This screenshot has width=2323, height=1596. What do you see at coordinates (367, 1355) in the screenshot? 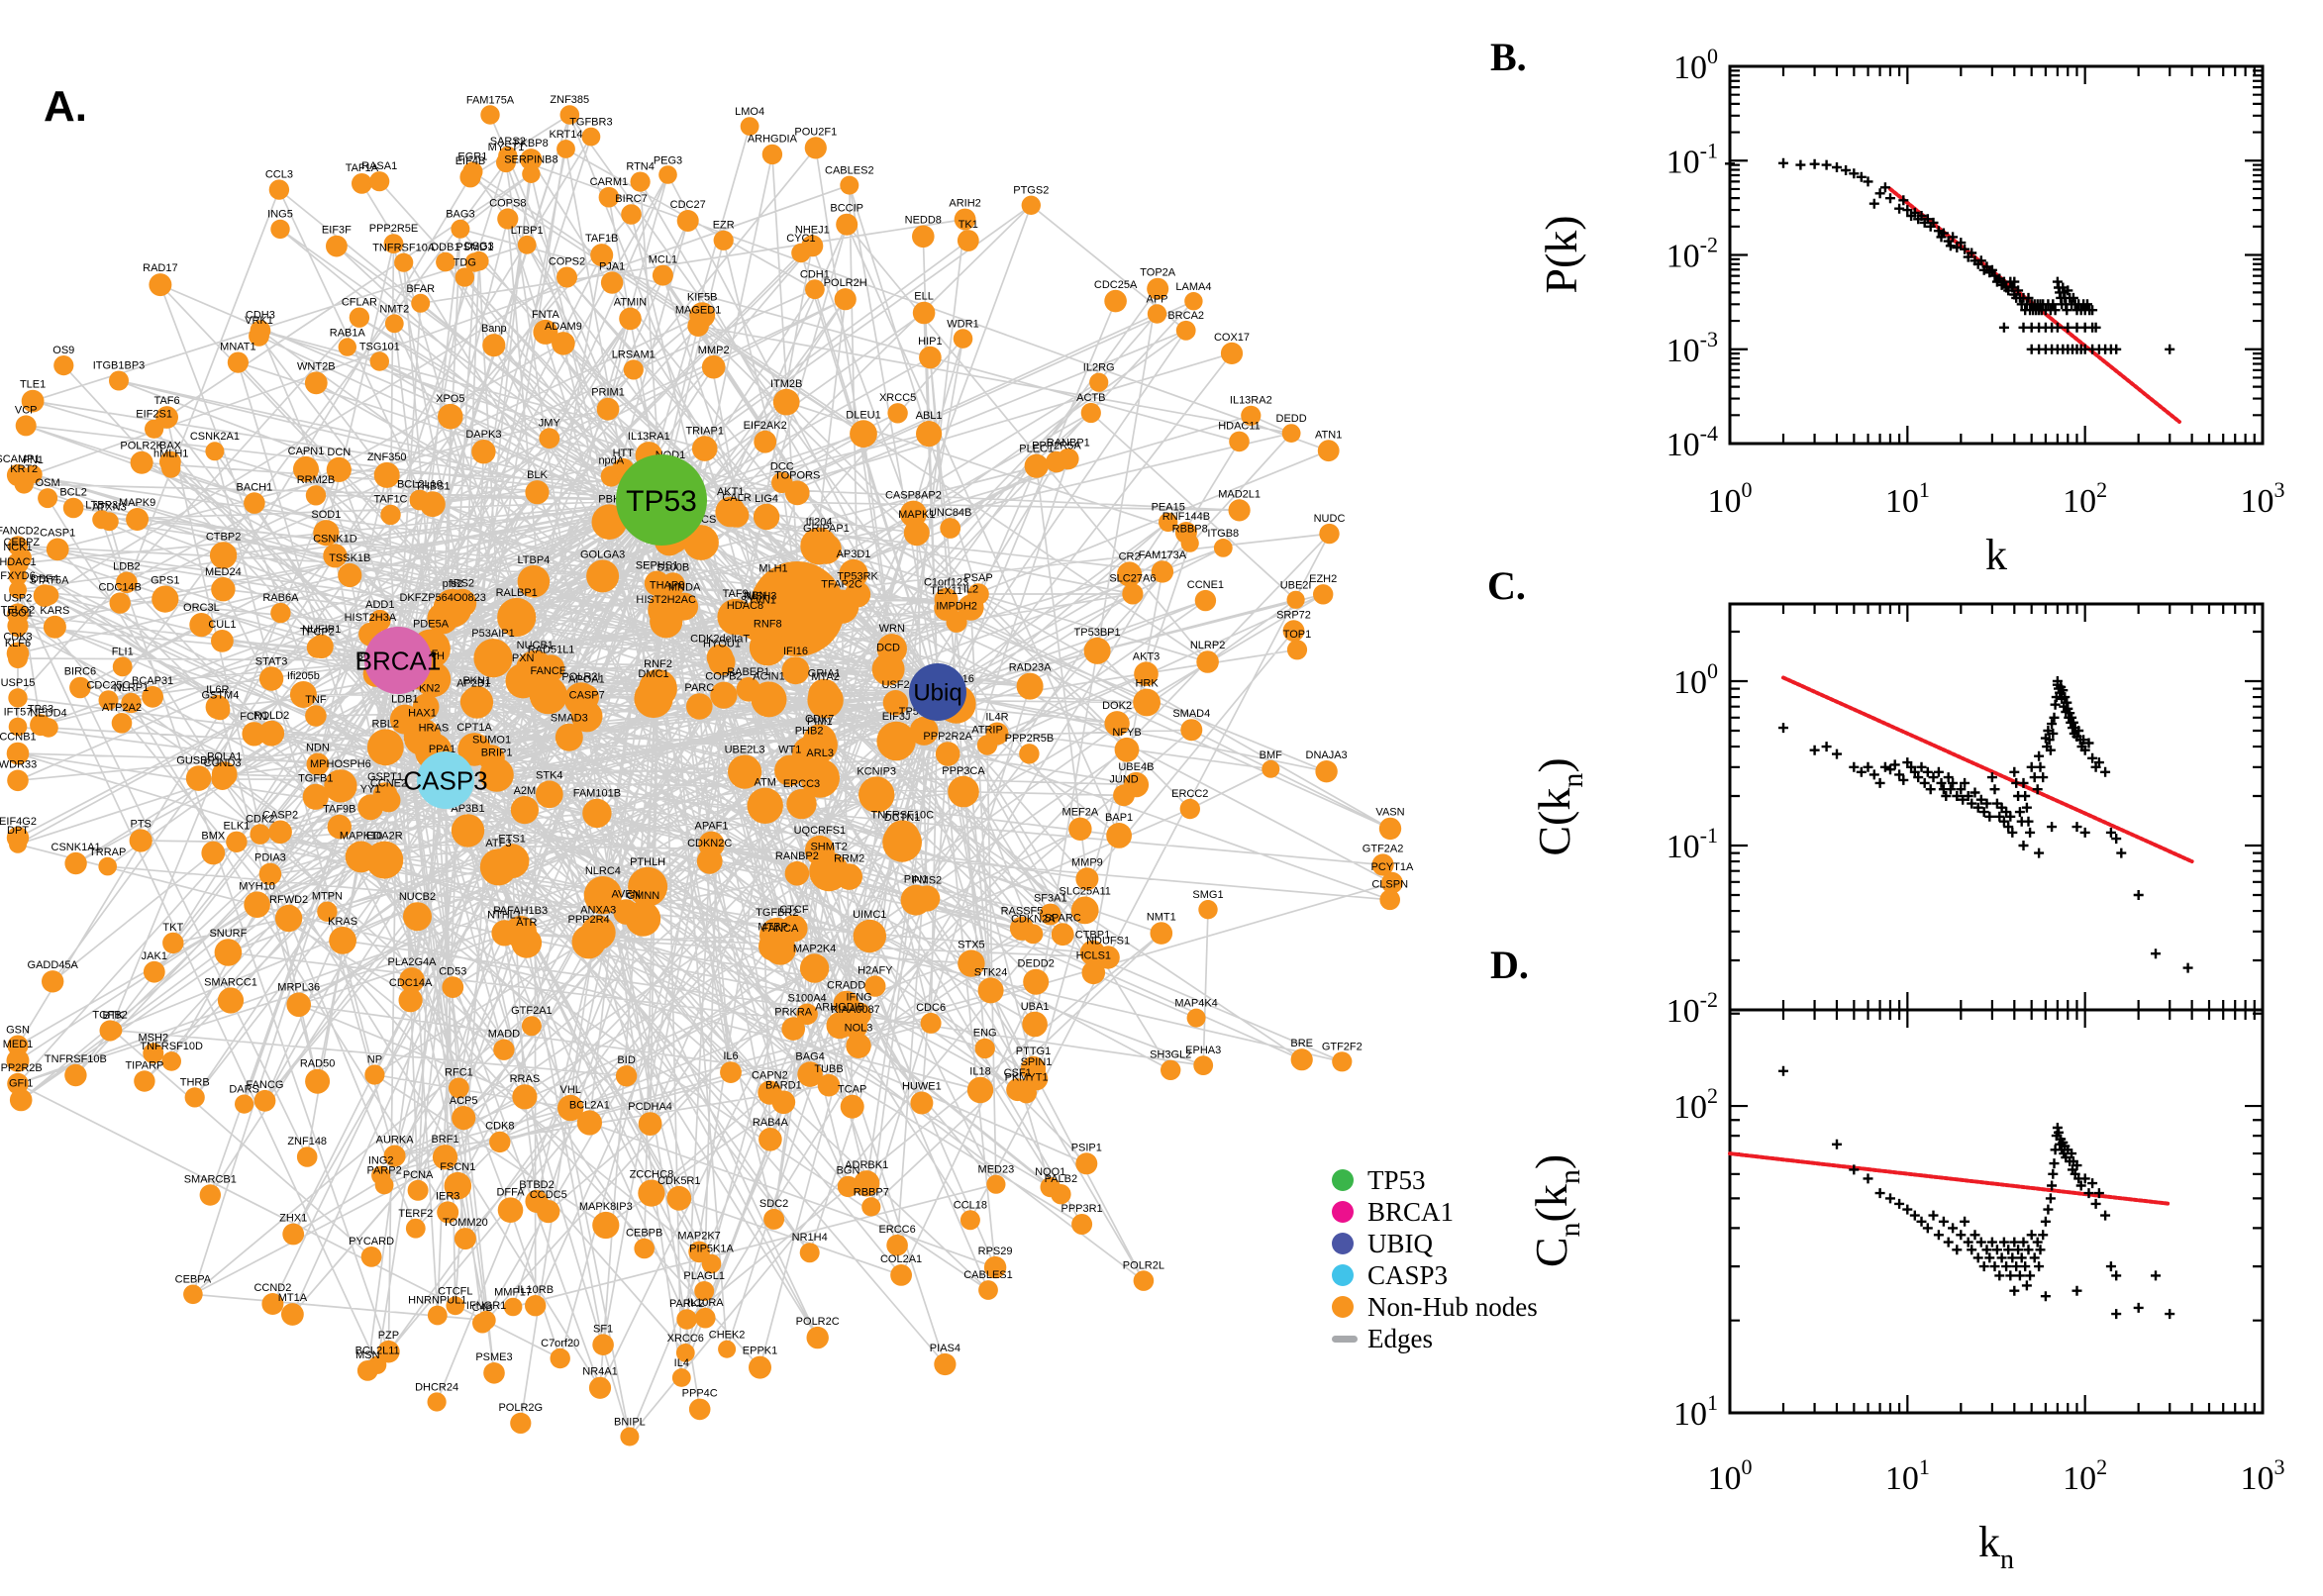
I see `network-node-label: MSN` at bounding box center [367, 1355].